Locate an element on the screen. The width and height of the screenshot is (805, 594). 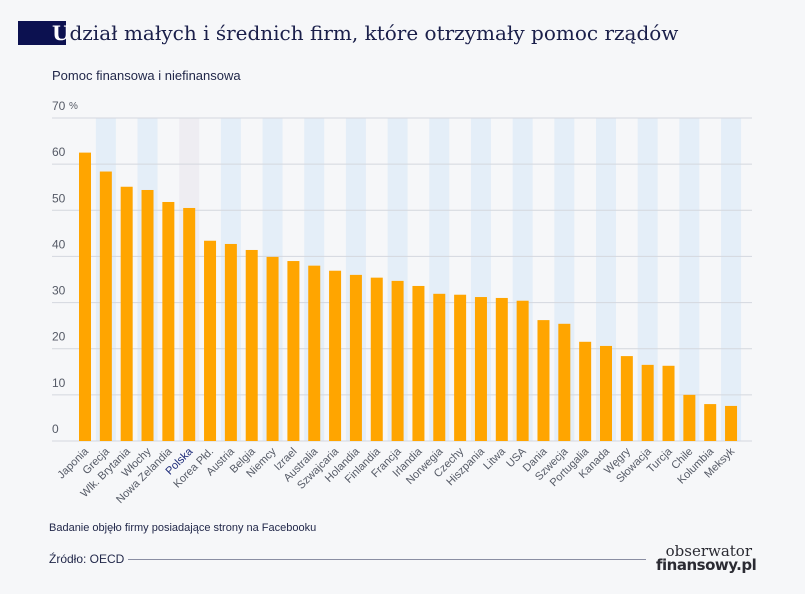
y-tick-label: 50 is located at coordinates (59, 198).